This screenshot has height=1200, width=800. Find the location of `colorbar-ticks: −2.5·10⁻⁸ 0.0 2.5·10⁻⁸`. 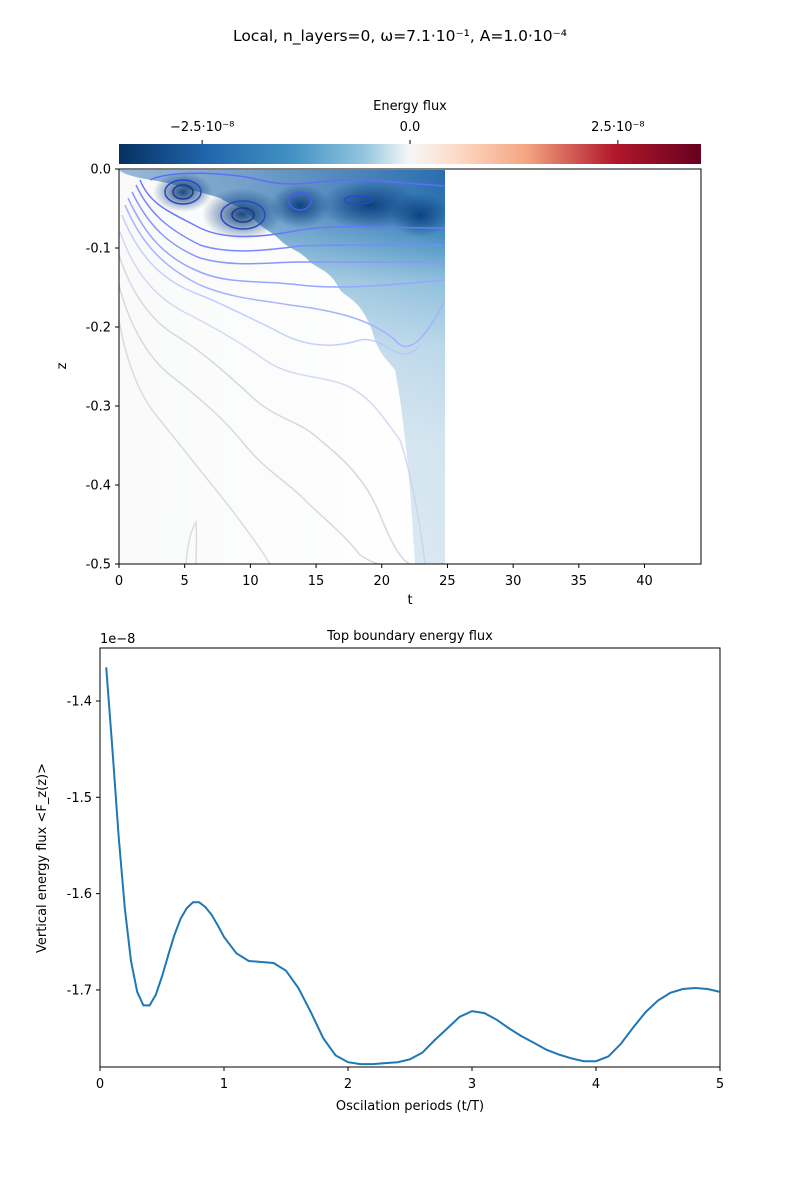

colorbar-ticks: −2.5·10⁻⁸ 0.0 2.5·10⁻⁸ is located at coordinates (407, 132).